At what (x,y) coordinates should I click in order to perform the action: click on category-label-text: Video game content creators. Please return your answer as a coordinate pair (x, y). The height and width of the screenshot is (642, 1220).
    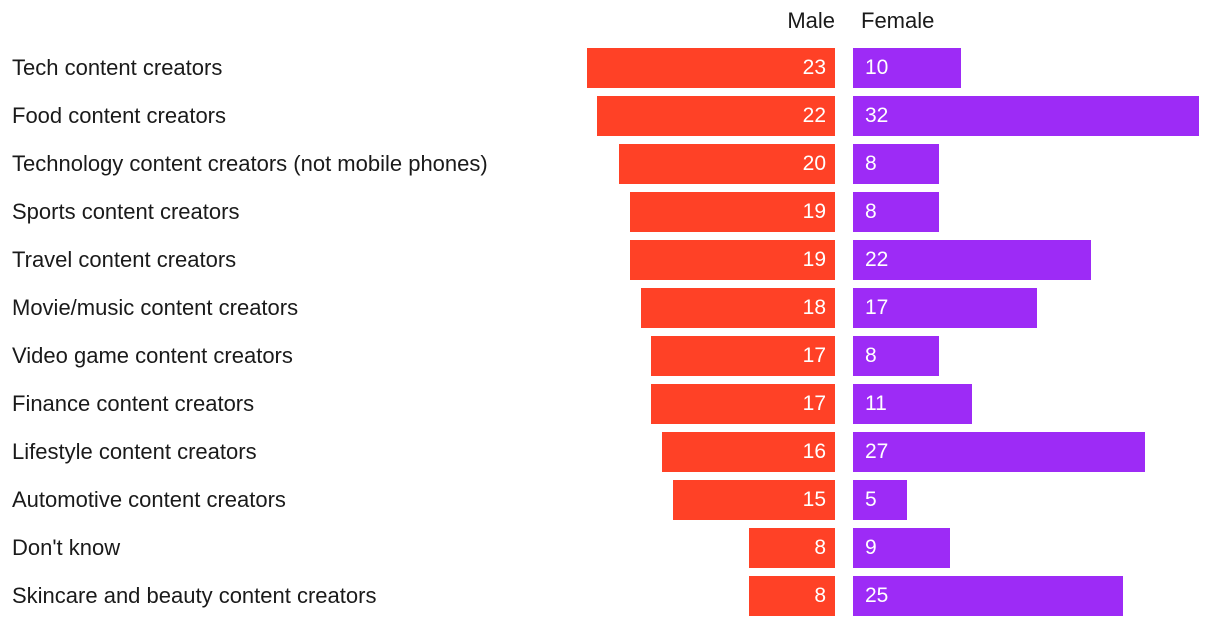
    Looking at the image, I should click on (152, 355).